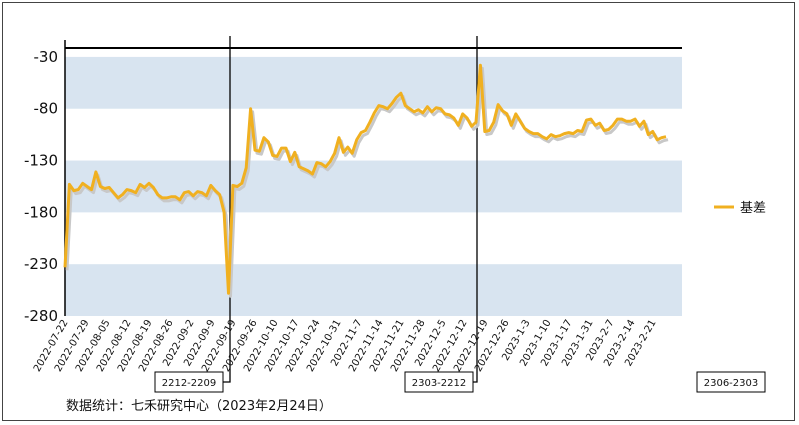 This screenshot has height=425, width=799. Describe the element at coordinates (41, 161) in the screenshot. I see `y-tick-label: -130` at that location.